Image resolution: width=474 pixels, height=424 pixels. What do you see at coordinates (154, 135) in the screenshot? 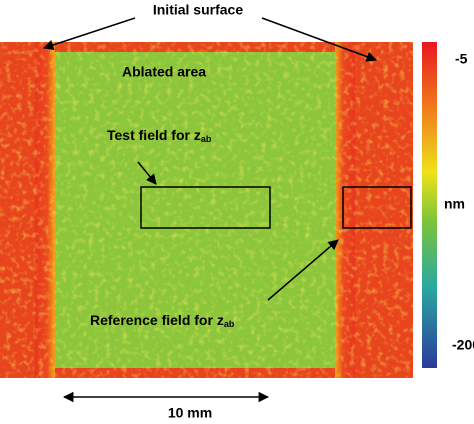
I see `text-part: Test field for z` at bounding box center [154, 135].